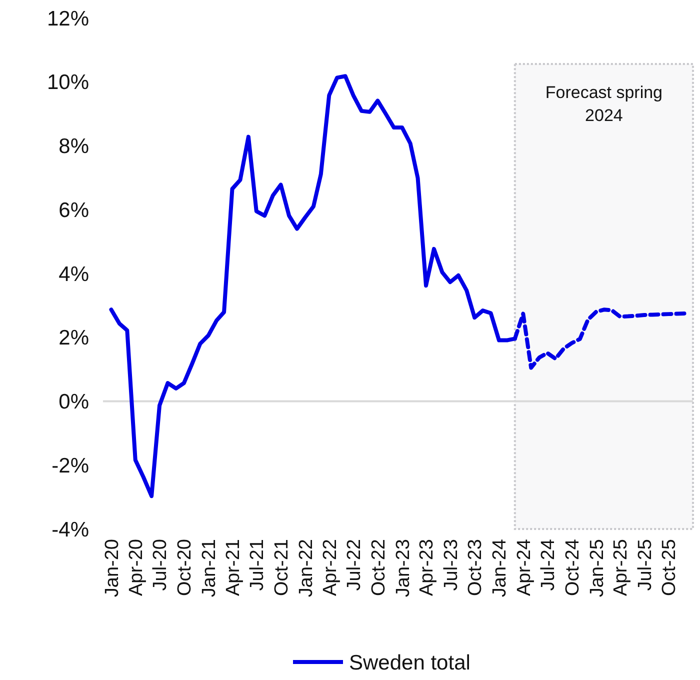 Image resolution: width=700 pixels, height=680 pixels. I want to click on x-tick-label: Jul-21, so click(257, 565).